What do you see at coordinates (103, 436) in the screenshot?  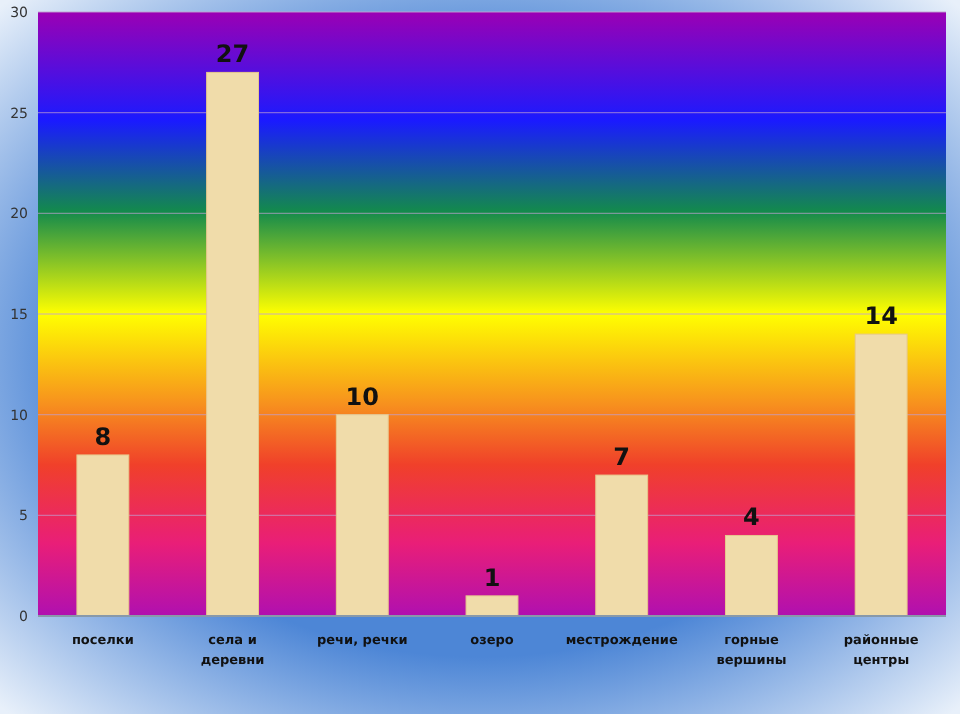 I see `data-label: 8` at bounding box center [103, 436].